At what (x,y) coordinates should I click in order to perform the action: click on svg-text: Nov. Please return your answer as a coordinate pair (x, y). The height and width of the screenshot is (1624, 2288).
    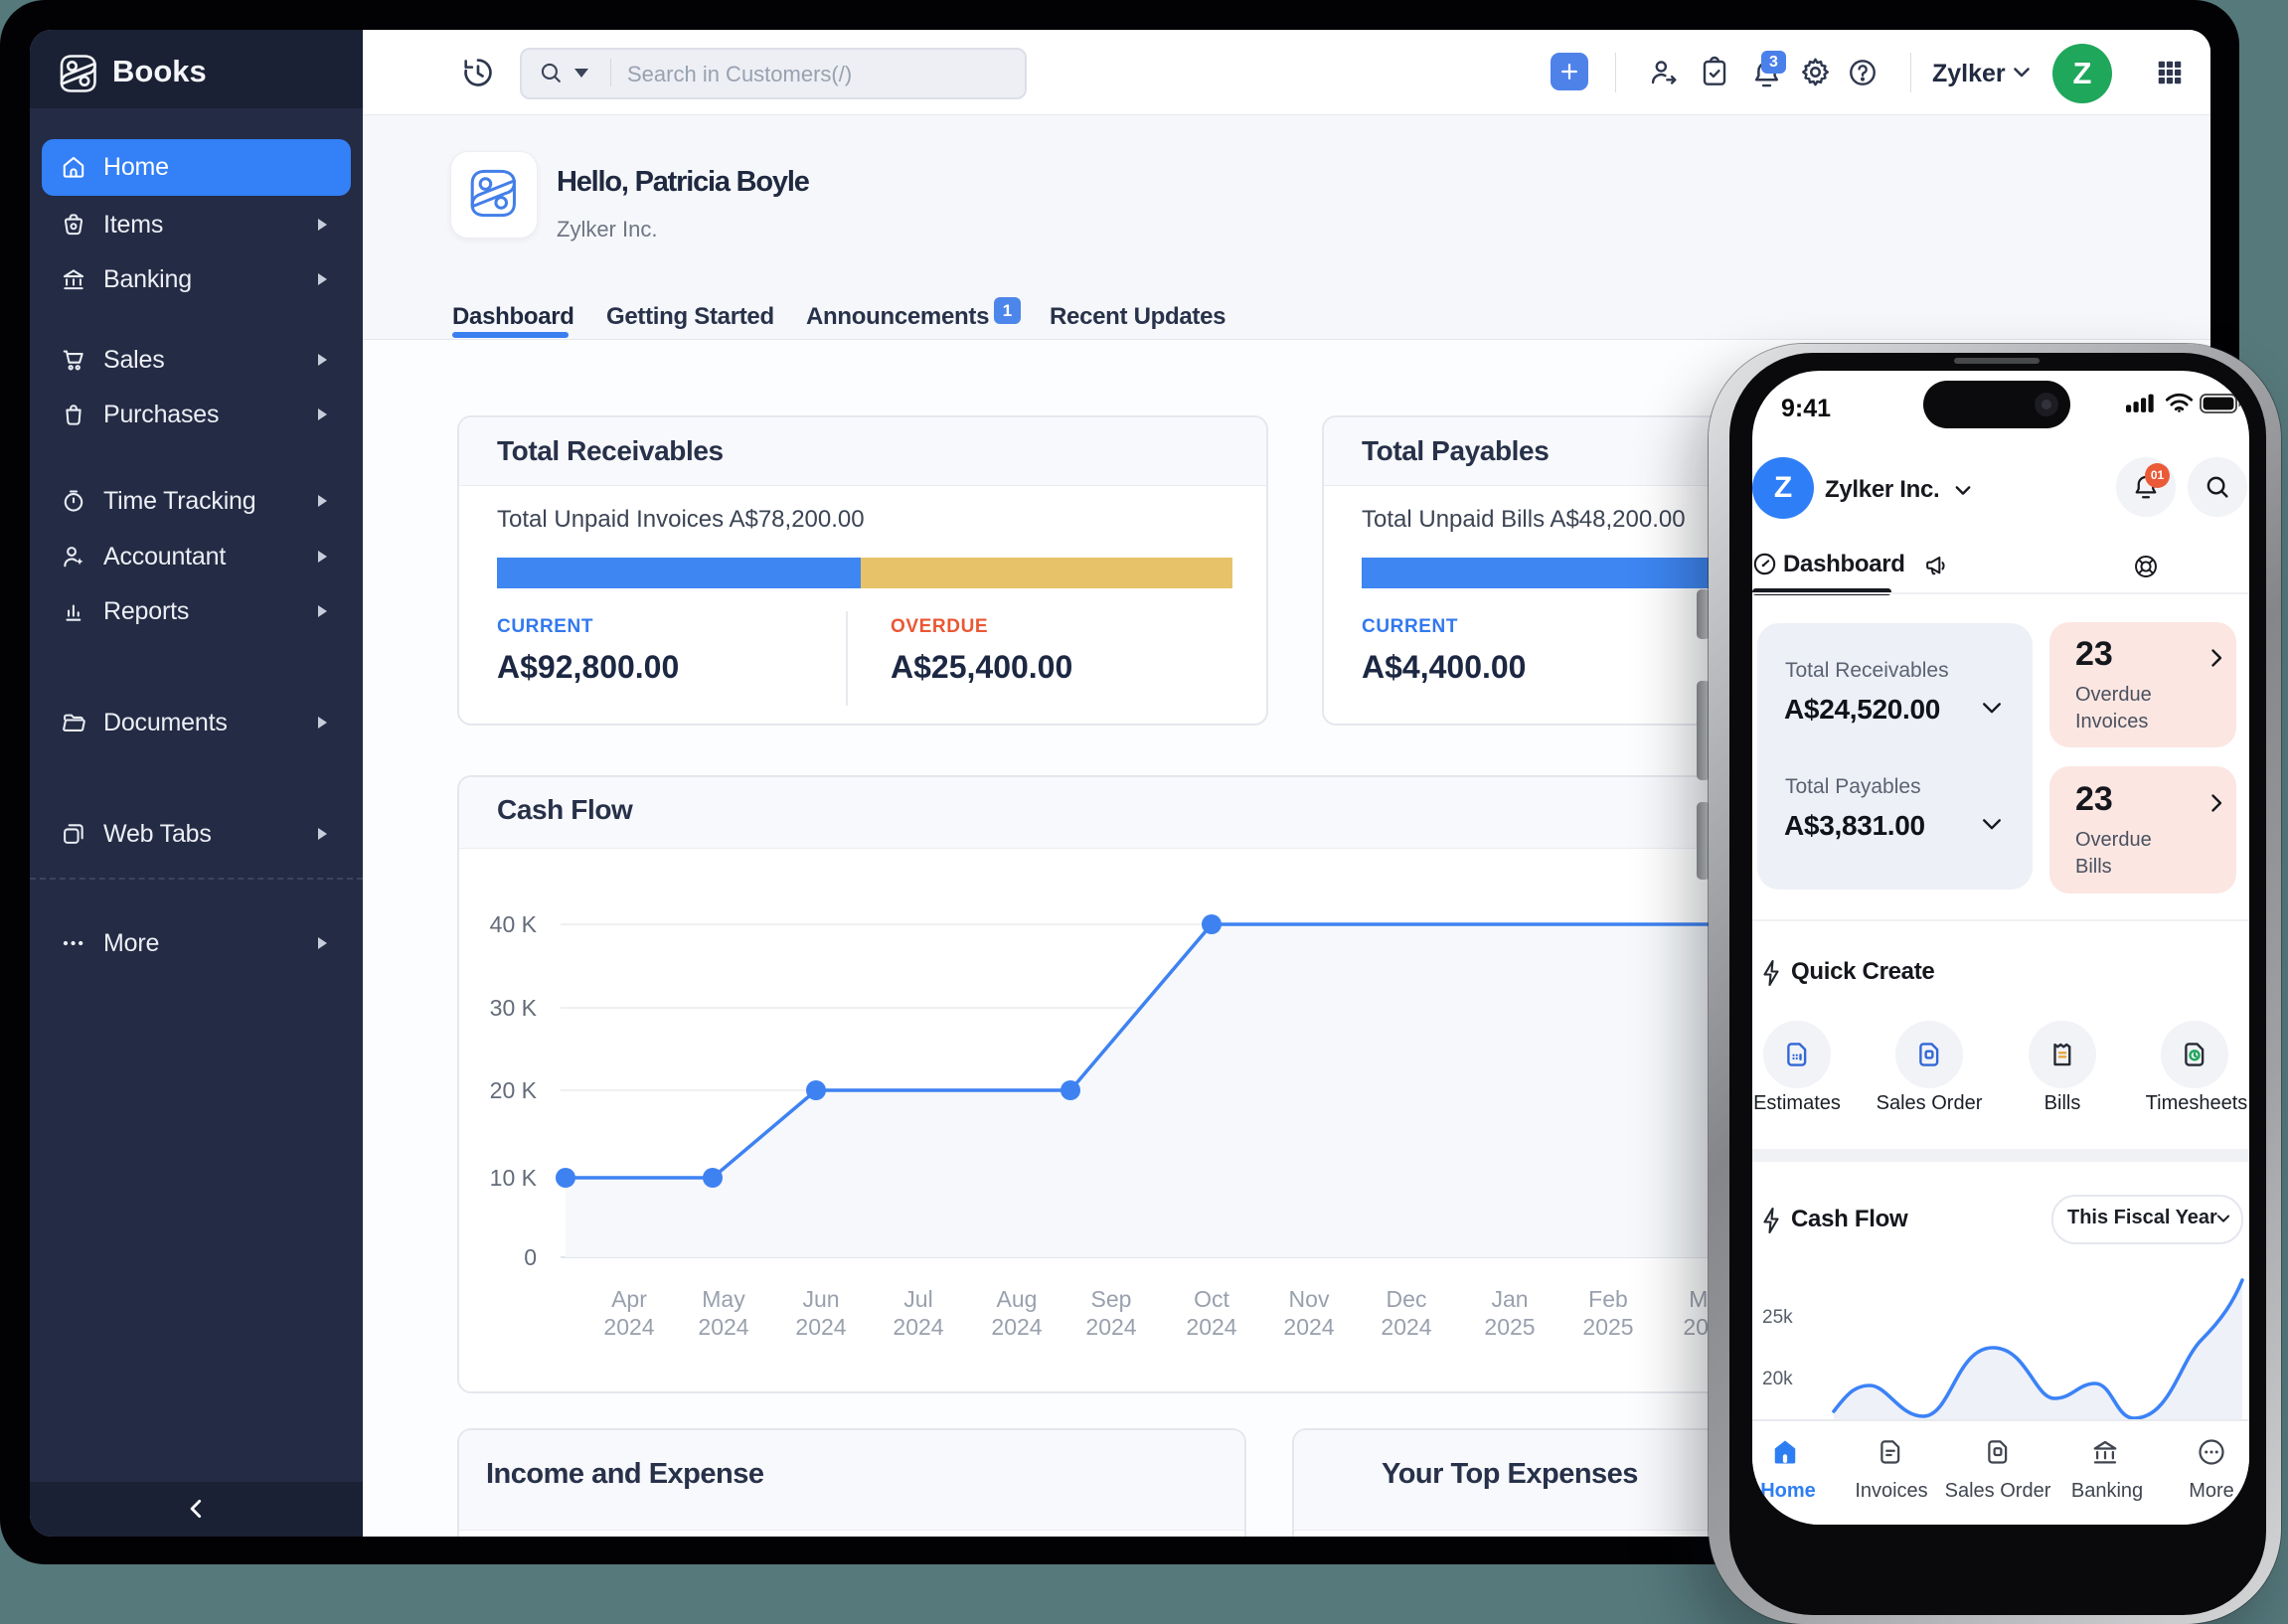
    Looking at the image, I should click on (1309, 1299).